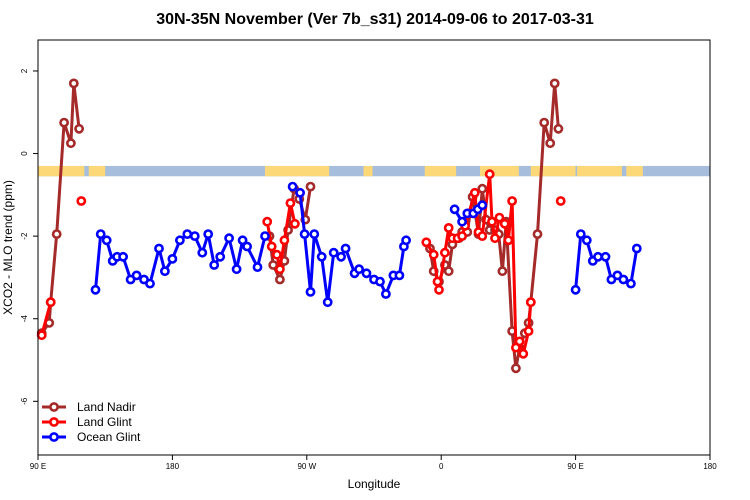 This screenshot has height=500, width=750. What do you see at coordinates (104, 422) in the screenshot?
I see `legend-label: Land Glint` at bounding box center [104, 422].